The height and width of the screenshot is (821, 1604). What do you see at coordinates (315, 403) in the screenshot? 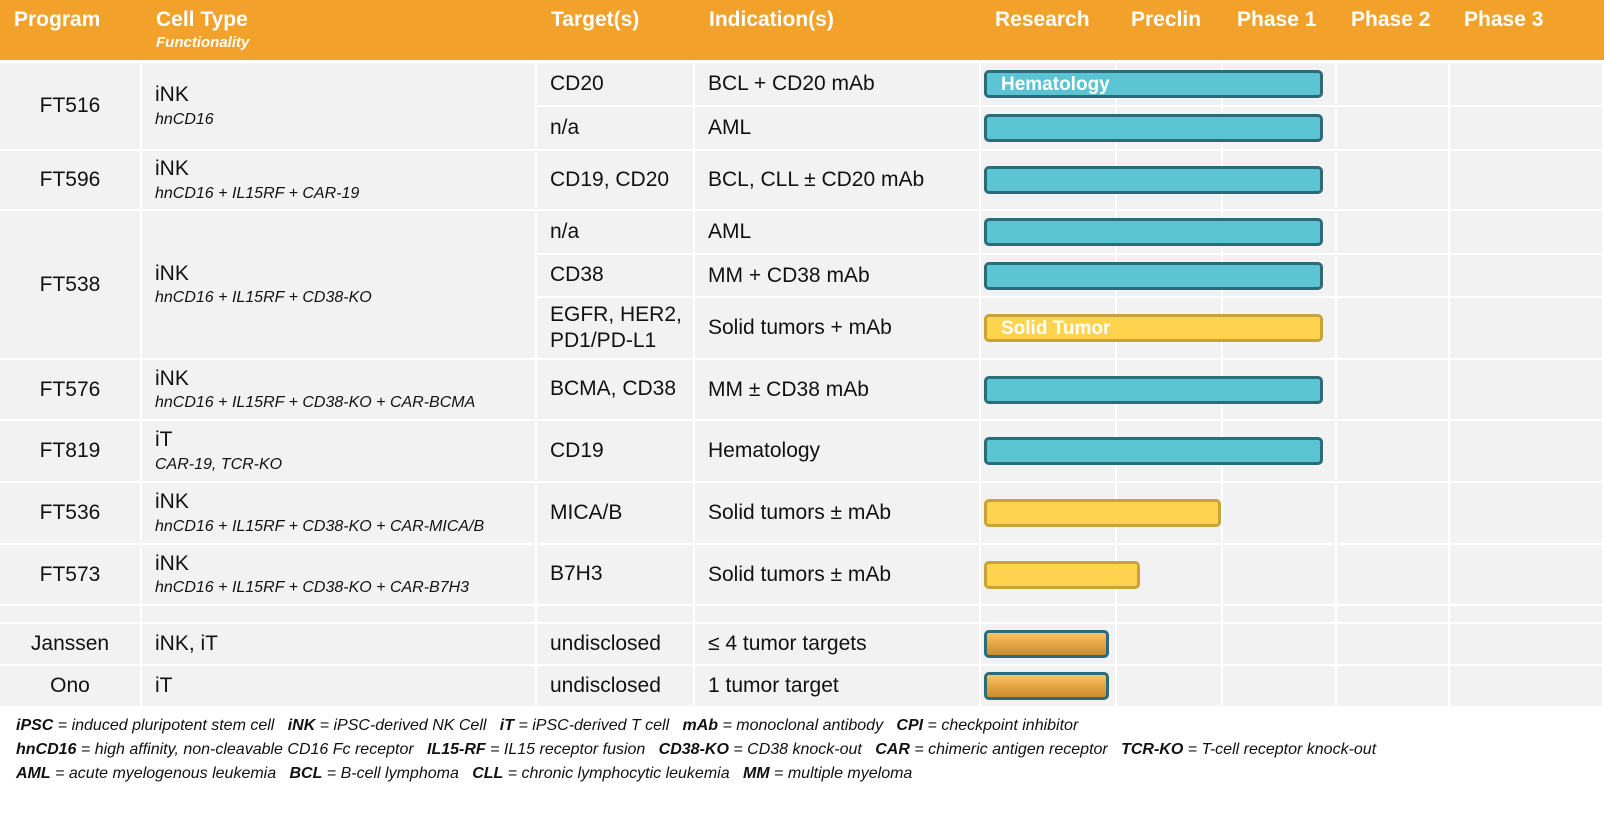
I see `functionality: hnCD16 + IL15RF + CD38-KO + CAR-BCMA` at bounding box center [315, 403].